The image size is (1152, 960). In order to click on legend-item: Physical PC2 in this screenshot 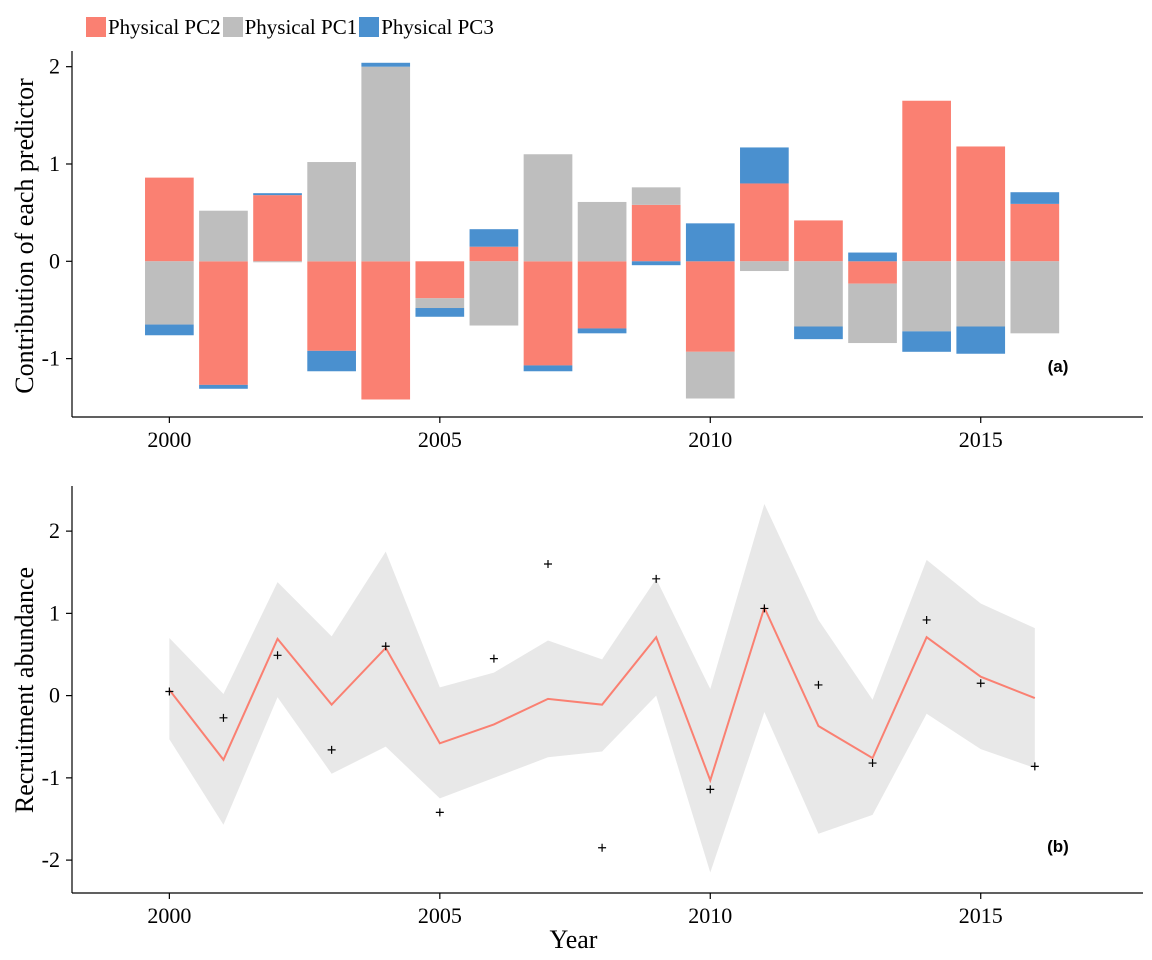, I will do `click(153, 27)`.